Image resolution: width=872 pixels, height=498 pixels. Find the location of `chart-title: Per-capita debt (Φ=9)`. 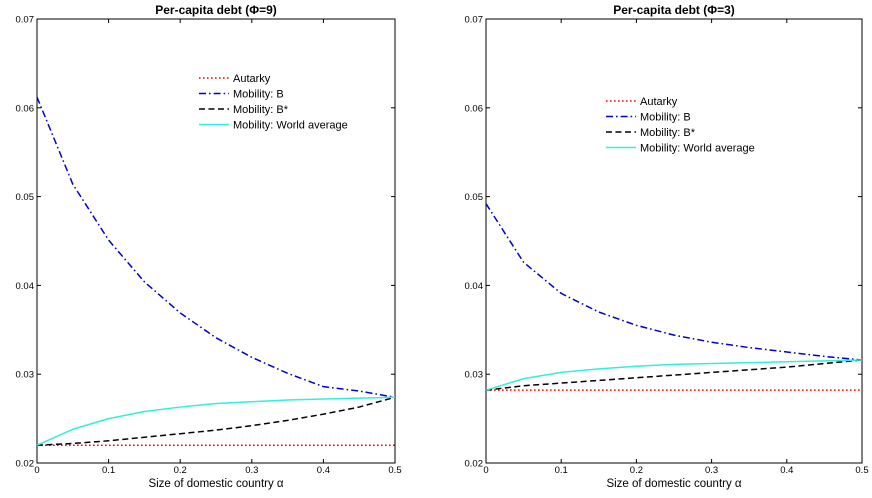

chart-title: Per-capita debt (Φ=9) is located at coordinates (216, 10).